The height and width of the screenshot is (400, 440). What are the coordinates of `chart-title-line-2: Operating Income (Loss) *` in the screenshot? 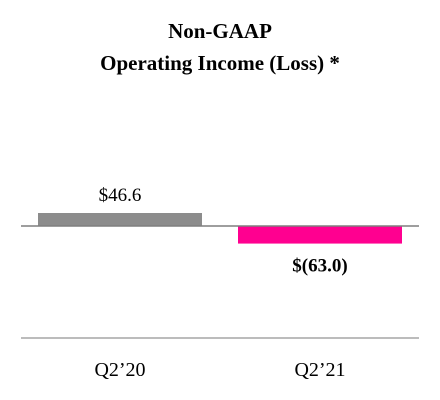 It's located at (220, 63).